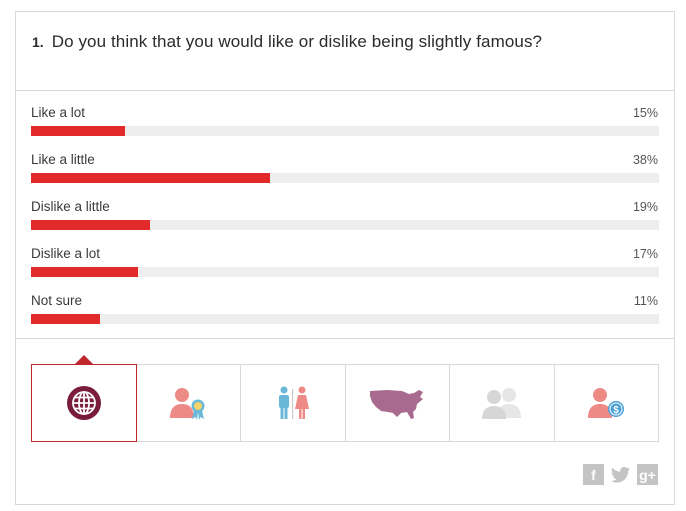 The image size is (686, 511). Describe the element at coordinates (57, 300) in the screenshot. I see `result-label: Not sure` at that location.